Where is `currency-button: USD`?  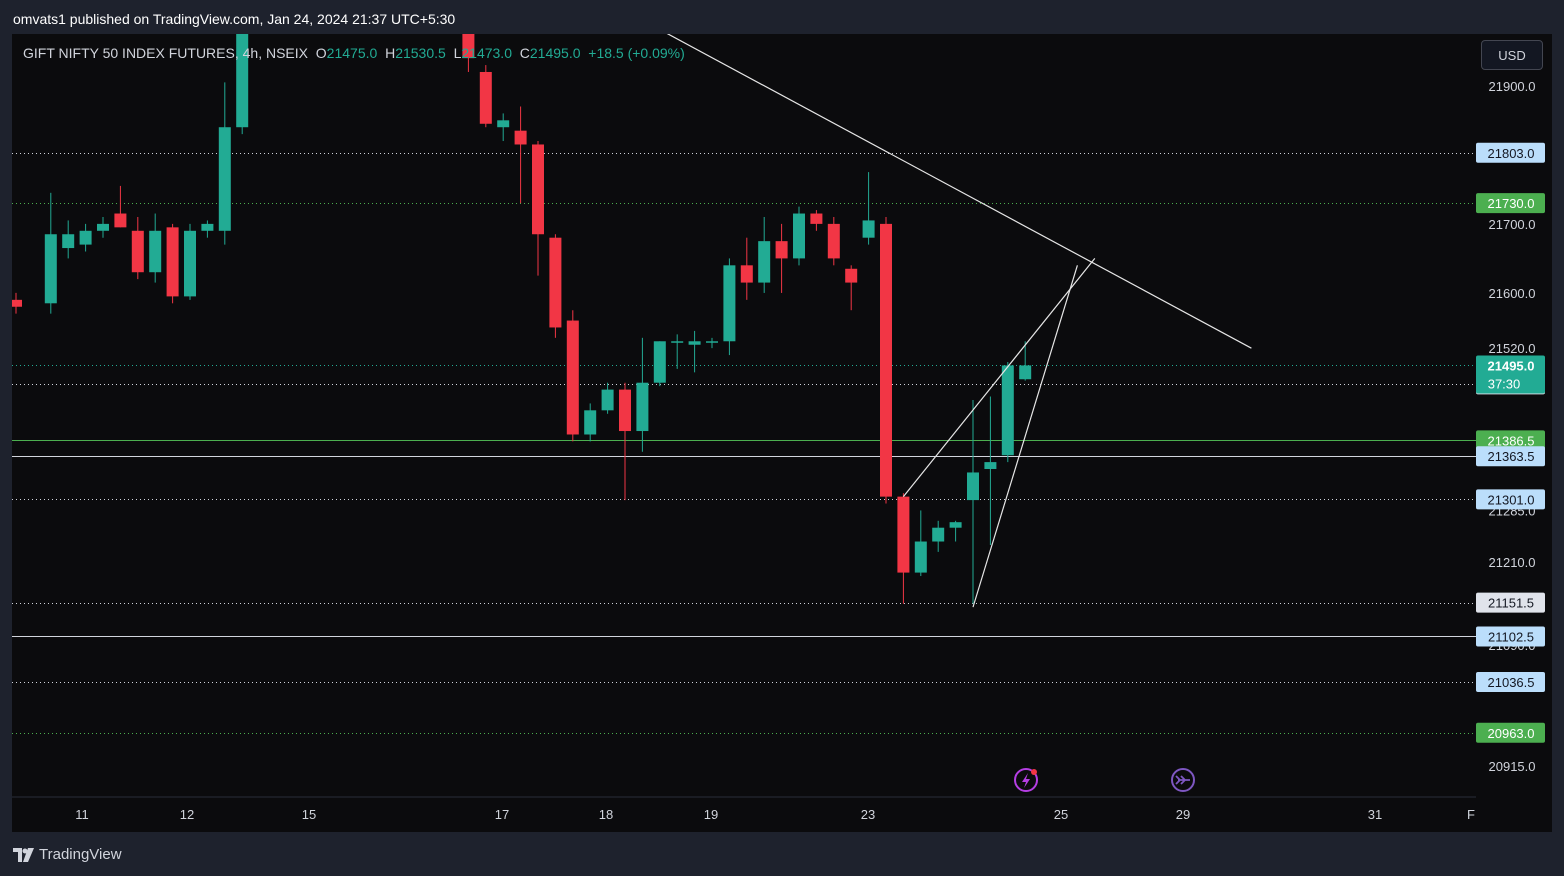
currency-button: USD is located at coordinates (1512, 55).